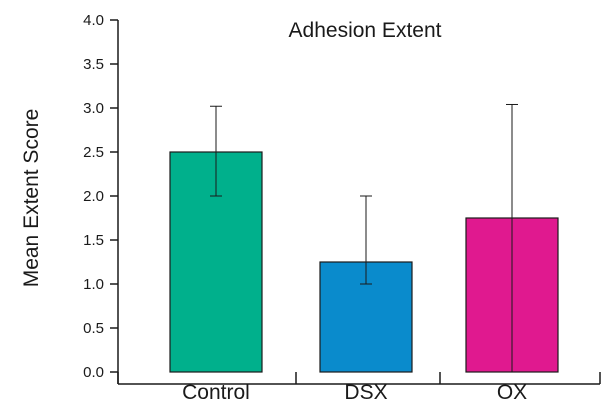 The height and width of the screenshot is (404, 610). What do you see at coordinates (93, 328) in the screenshot?
I see `y-tick-label: 0.5` at bounding box center [93, 328].